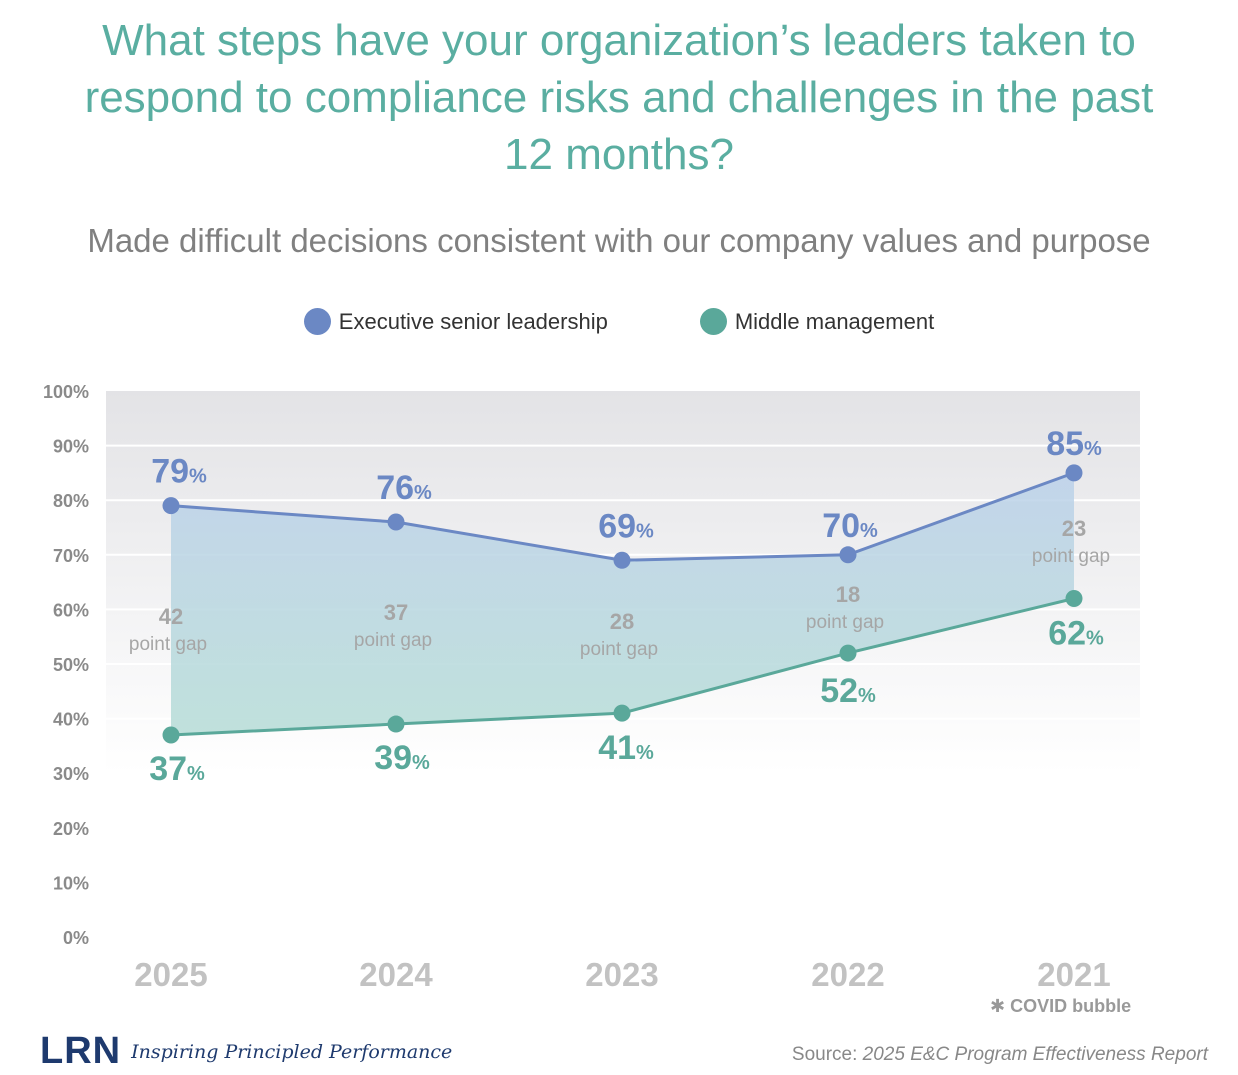 The image size is (1238, 1075). Describe the element at coordinates (848, 691) in the screenshot. I see `middle-value-label: 52%` at that location.